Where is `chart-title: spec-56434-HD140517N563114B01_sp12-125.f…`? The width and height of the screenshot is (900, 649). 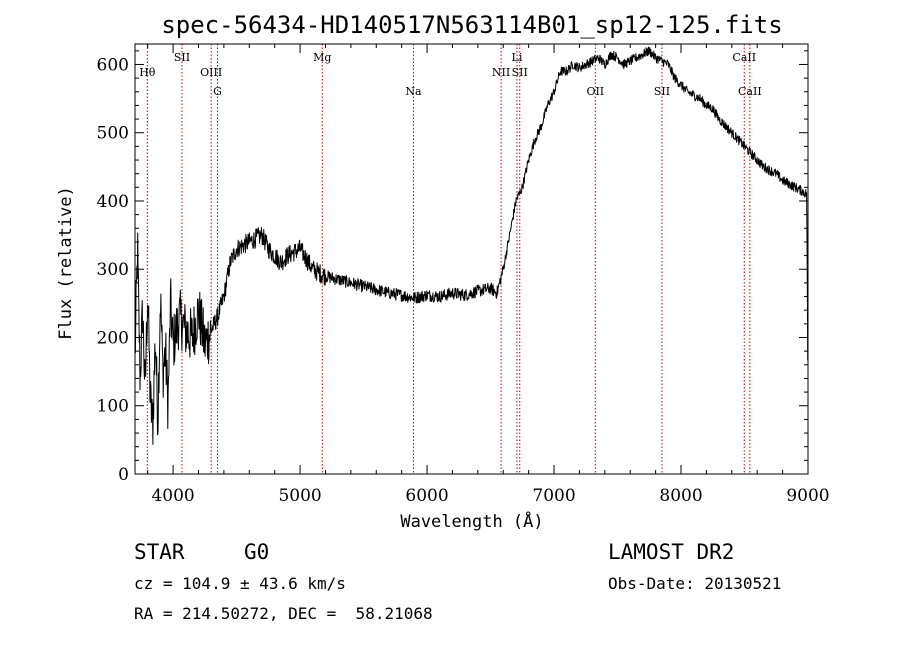
chart-title: spec-56434-HD140517N563114B01_sp12-125.f… is located at coordinates (471, 25).